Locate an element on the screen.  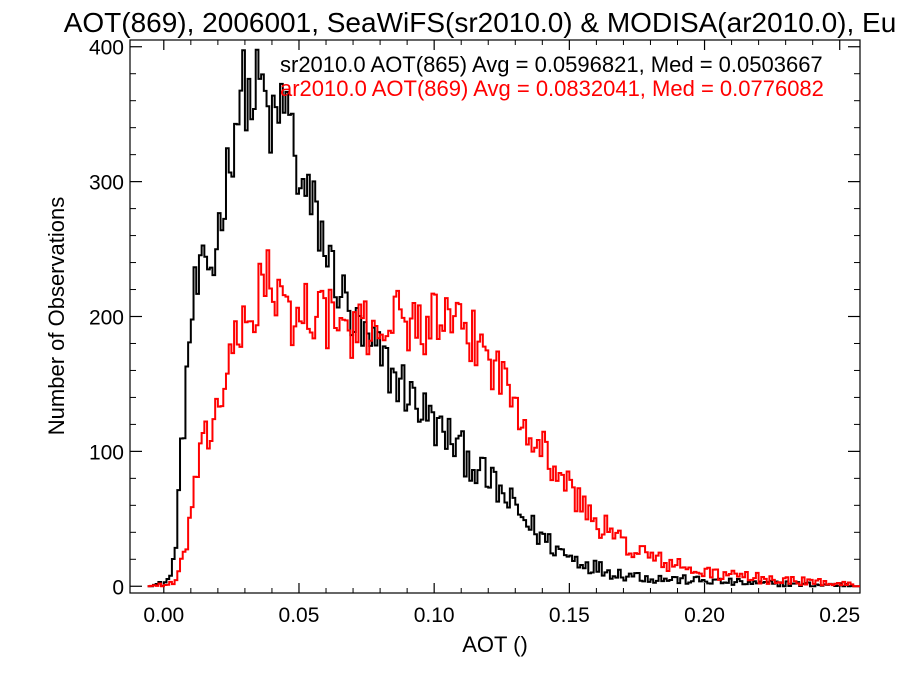
y-tick-label: 0 is located at coordinates (118, 587).